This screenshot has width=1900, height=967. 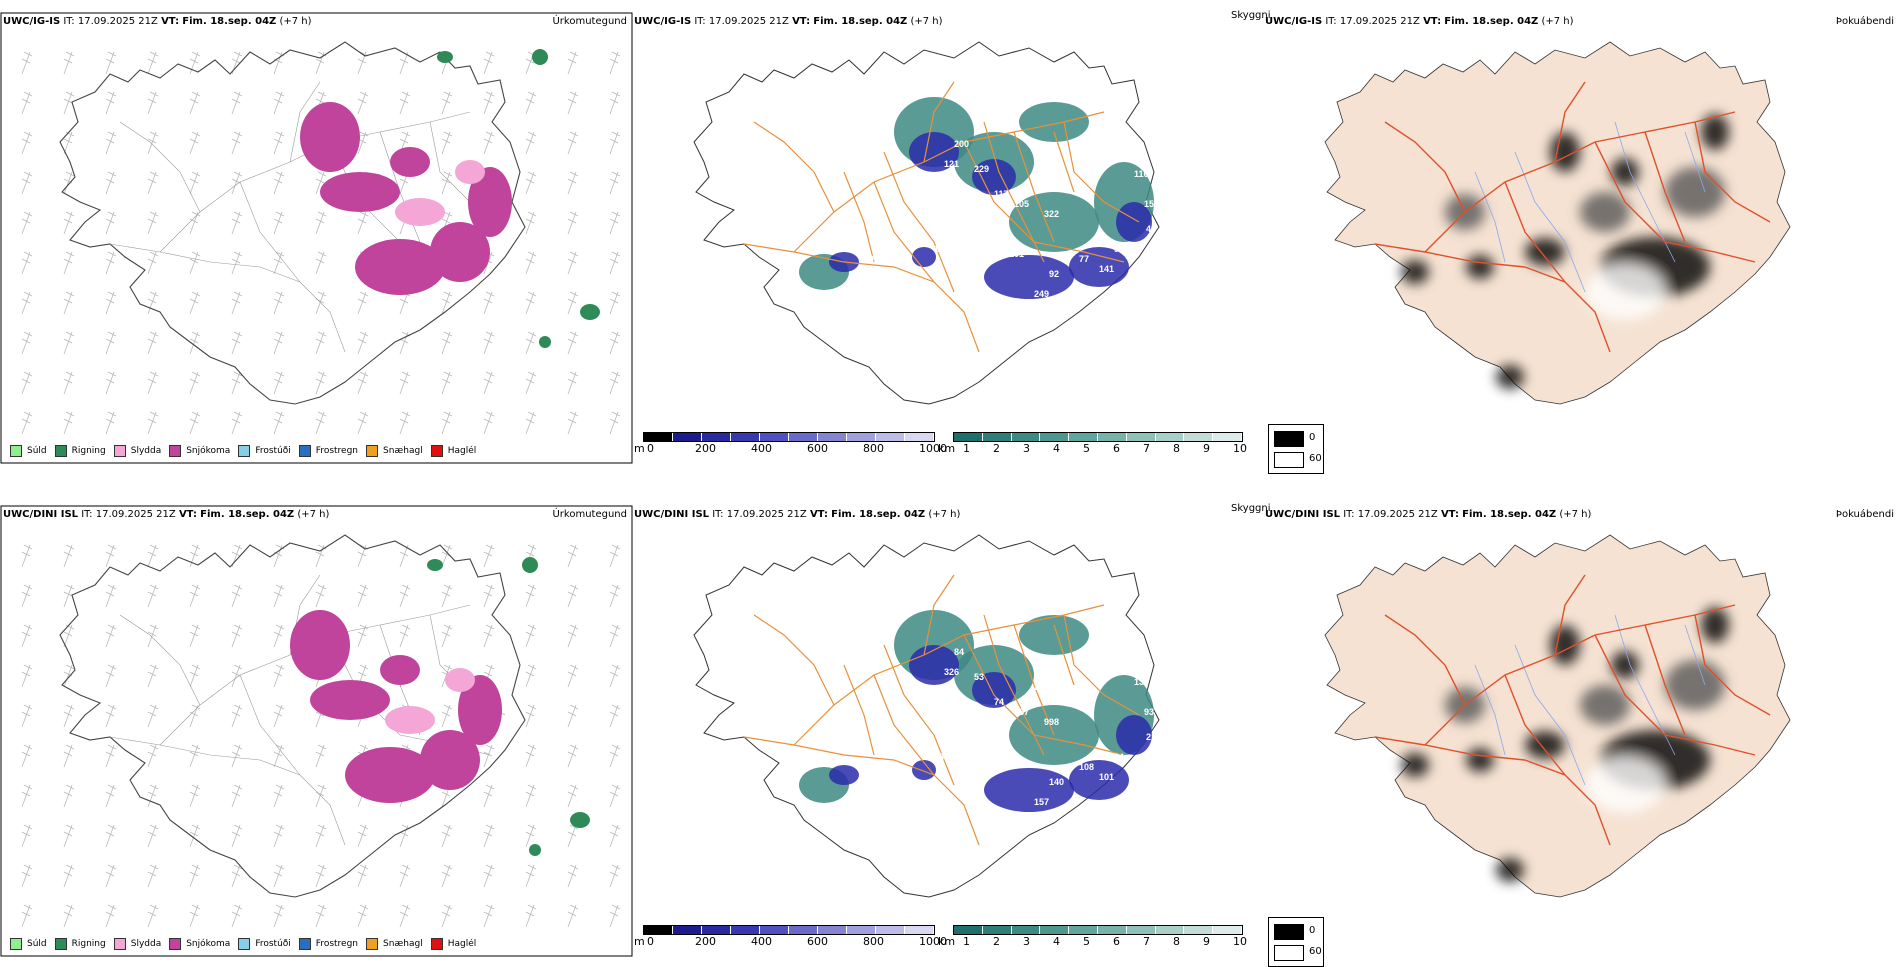 I want to click on ceiling-label: 101, so click(x=1016, y=254).